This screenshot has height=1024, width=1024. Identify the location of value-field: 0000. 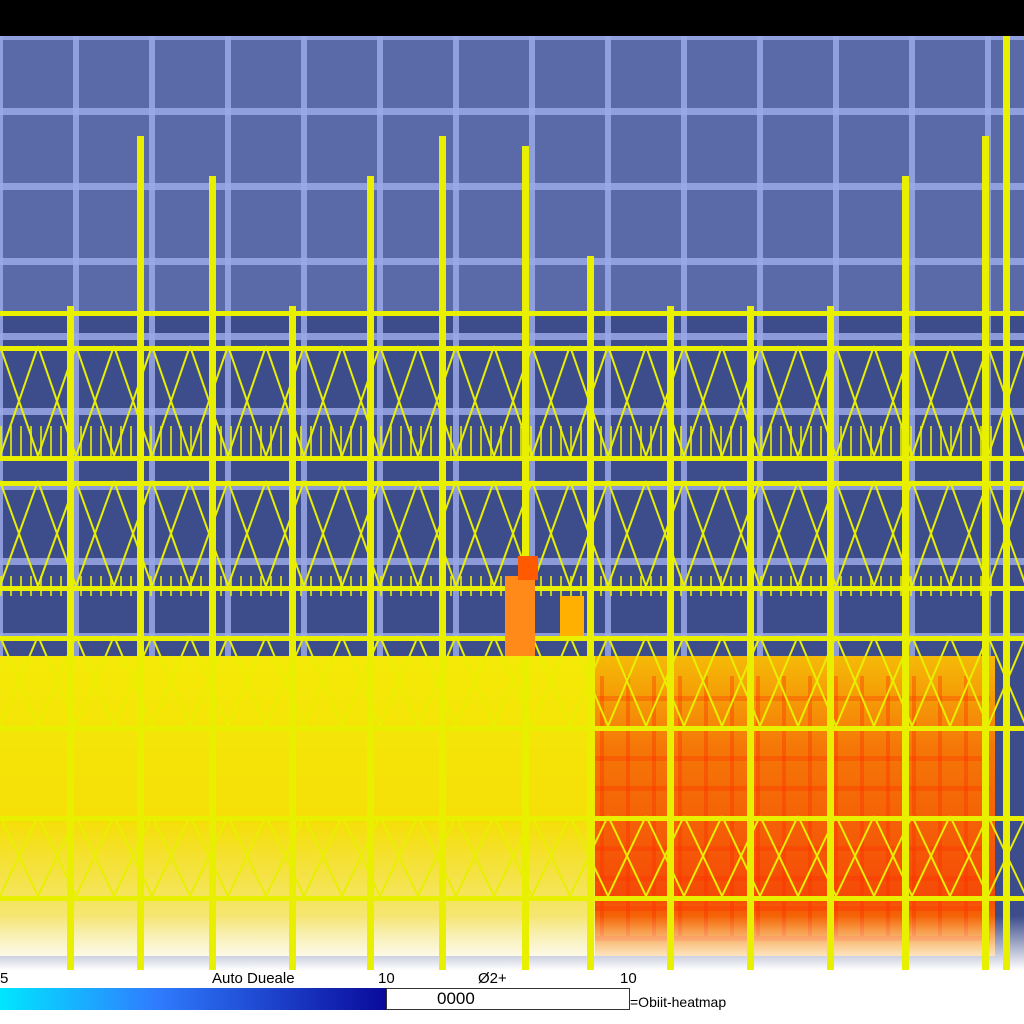
(508, 999).